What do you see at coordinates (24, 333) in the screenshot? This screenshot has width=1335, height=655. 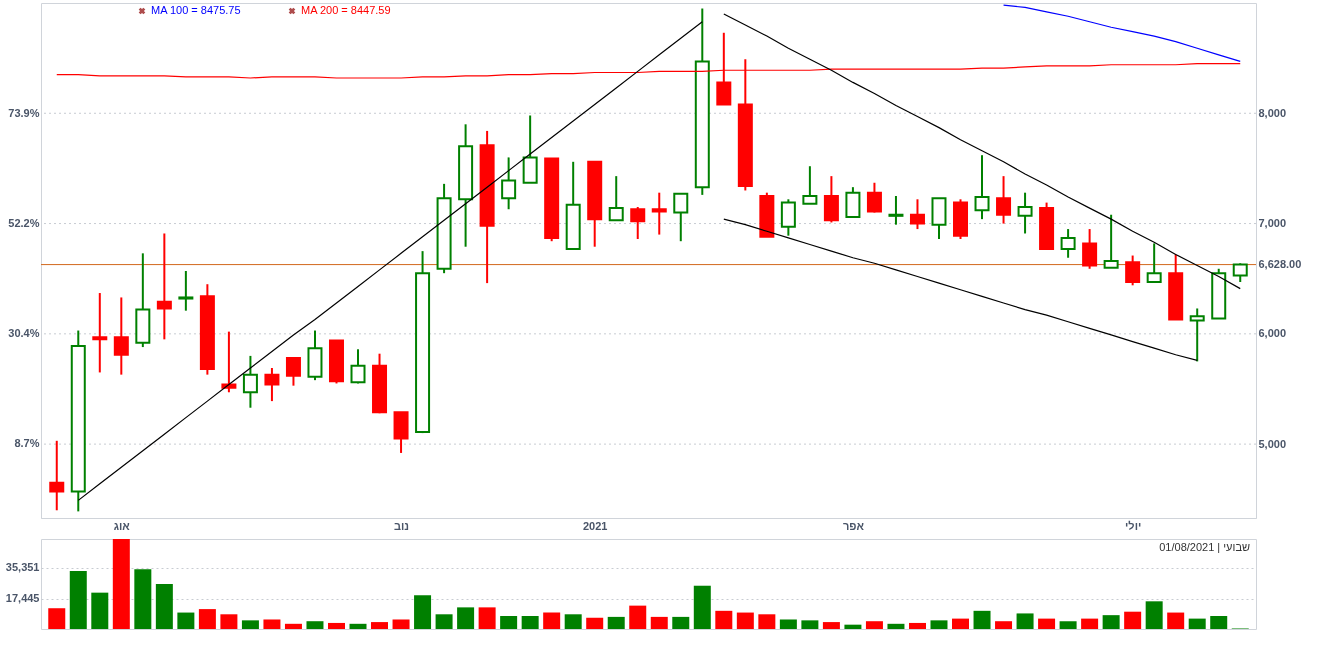 I see `y2-tick-label: 30.4%` at bounding box center [24, 333].